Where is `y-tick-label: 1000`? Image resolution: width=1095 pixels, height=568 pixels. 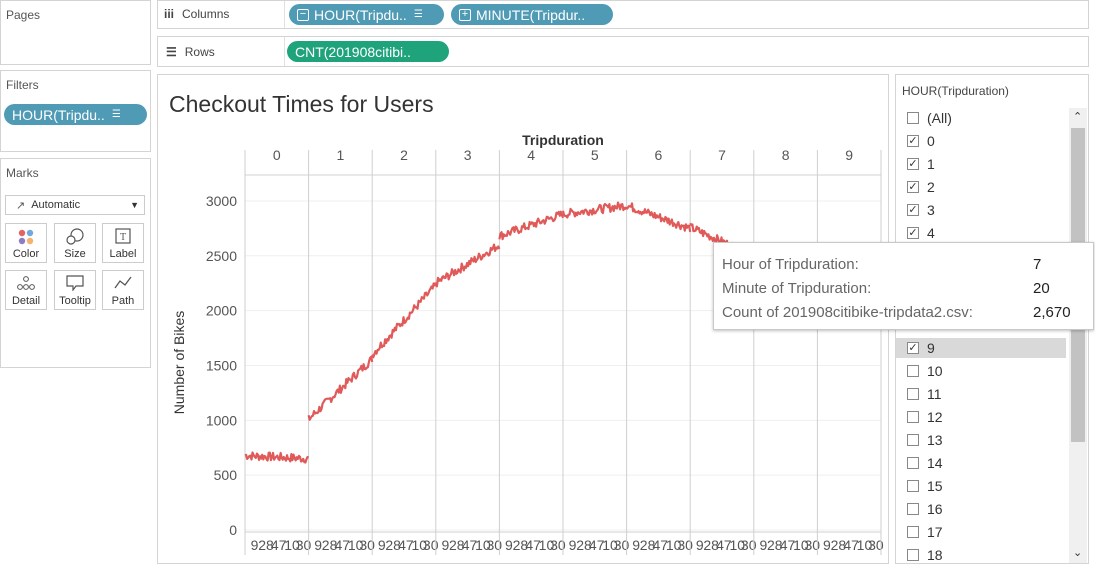
y-tick-label: 1000 is located at coordinates (221, 420).